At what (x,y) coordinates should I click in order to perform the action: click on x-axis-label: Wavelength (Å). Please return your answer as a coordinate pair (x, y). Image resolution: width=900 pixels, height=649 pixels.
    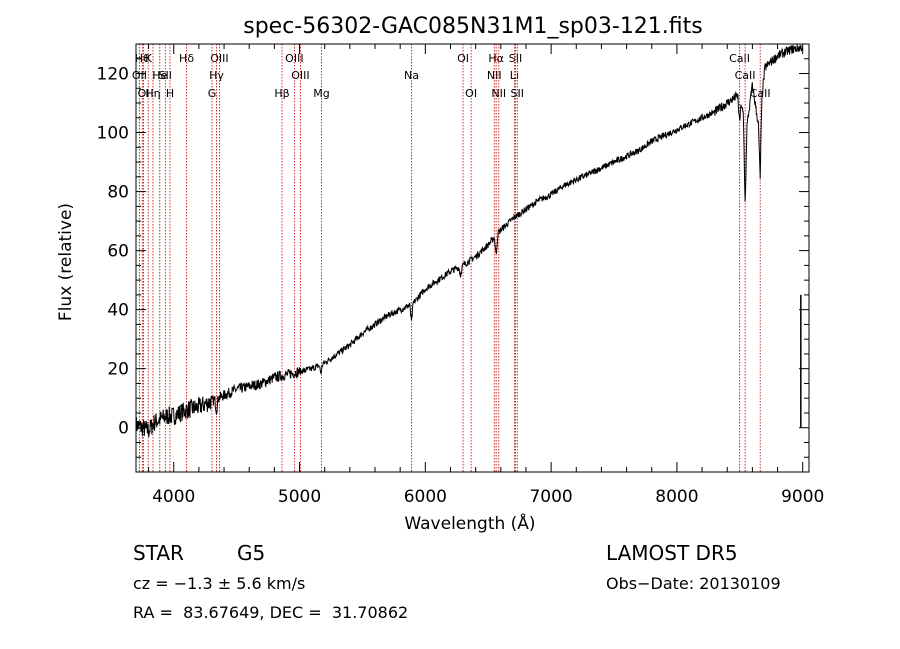
    Looking at the image, I should click on (469, 523).